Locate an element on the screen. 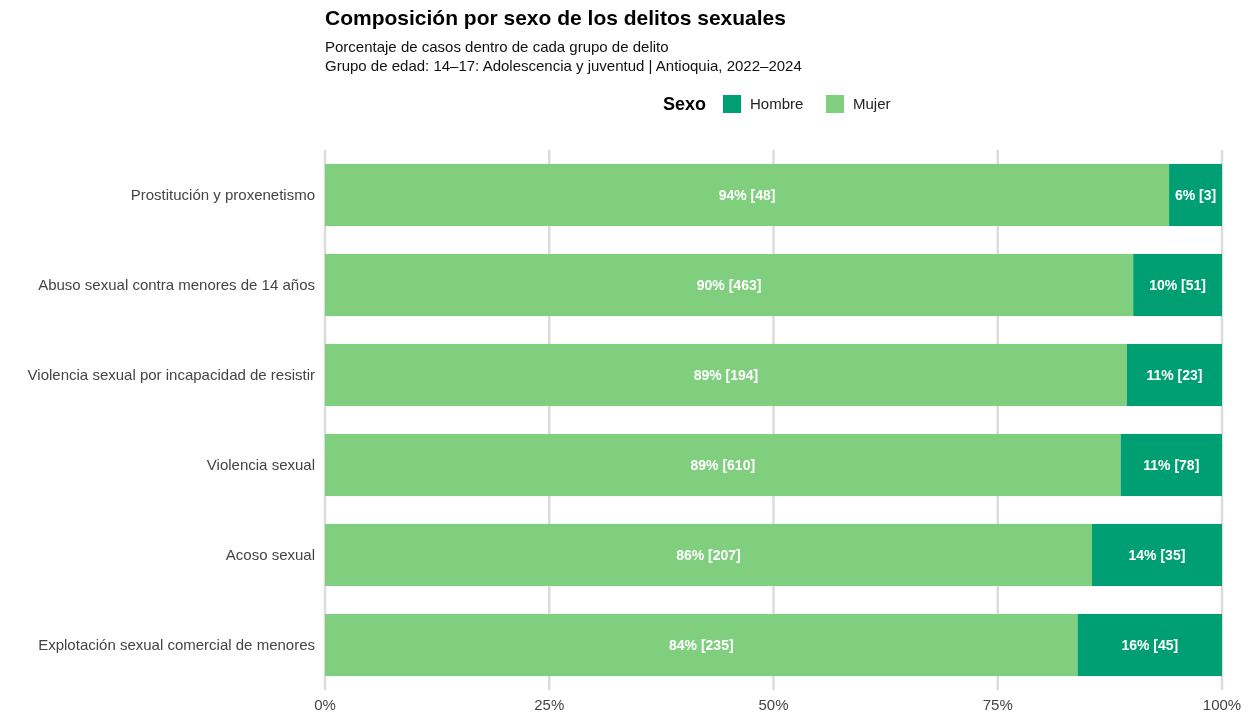 The width and height of the screenshot is (1255, 717). legend-title: Sexo is located at coordinates (685, 104).